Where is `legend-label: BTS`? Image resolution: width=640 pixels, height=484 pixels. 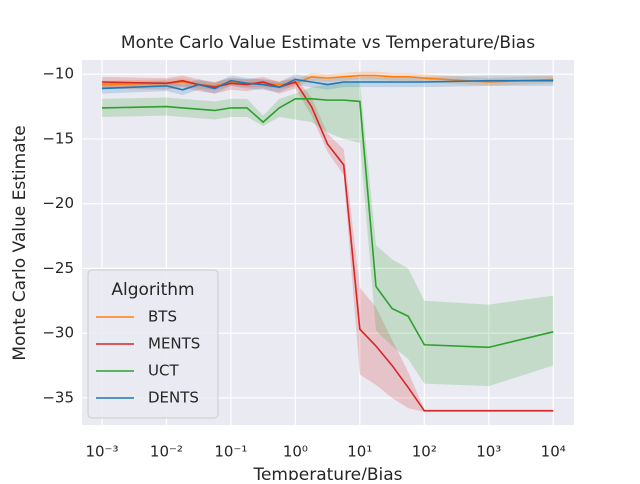
legend-label: BTS is located at coordinates (162, 317).